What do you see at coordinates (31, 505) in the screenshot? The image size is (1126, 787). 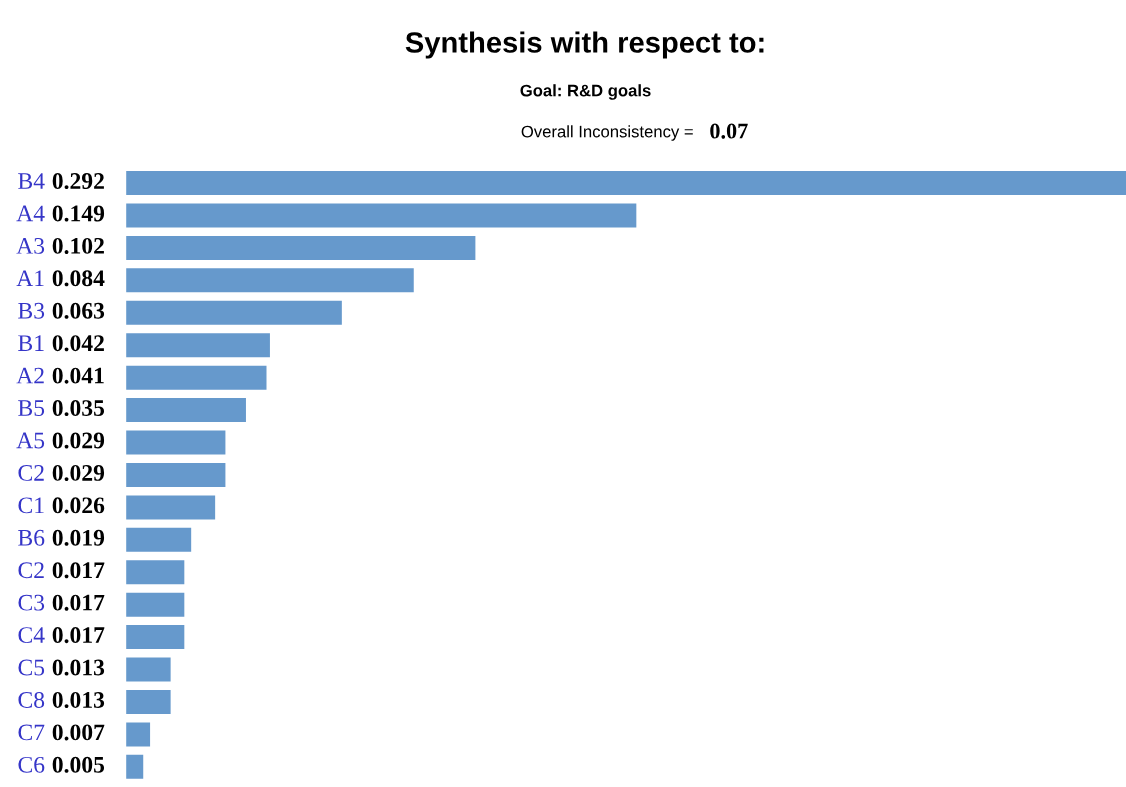 I see `y-tick-label: C1` at bounding box center [31, 505].